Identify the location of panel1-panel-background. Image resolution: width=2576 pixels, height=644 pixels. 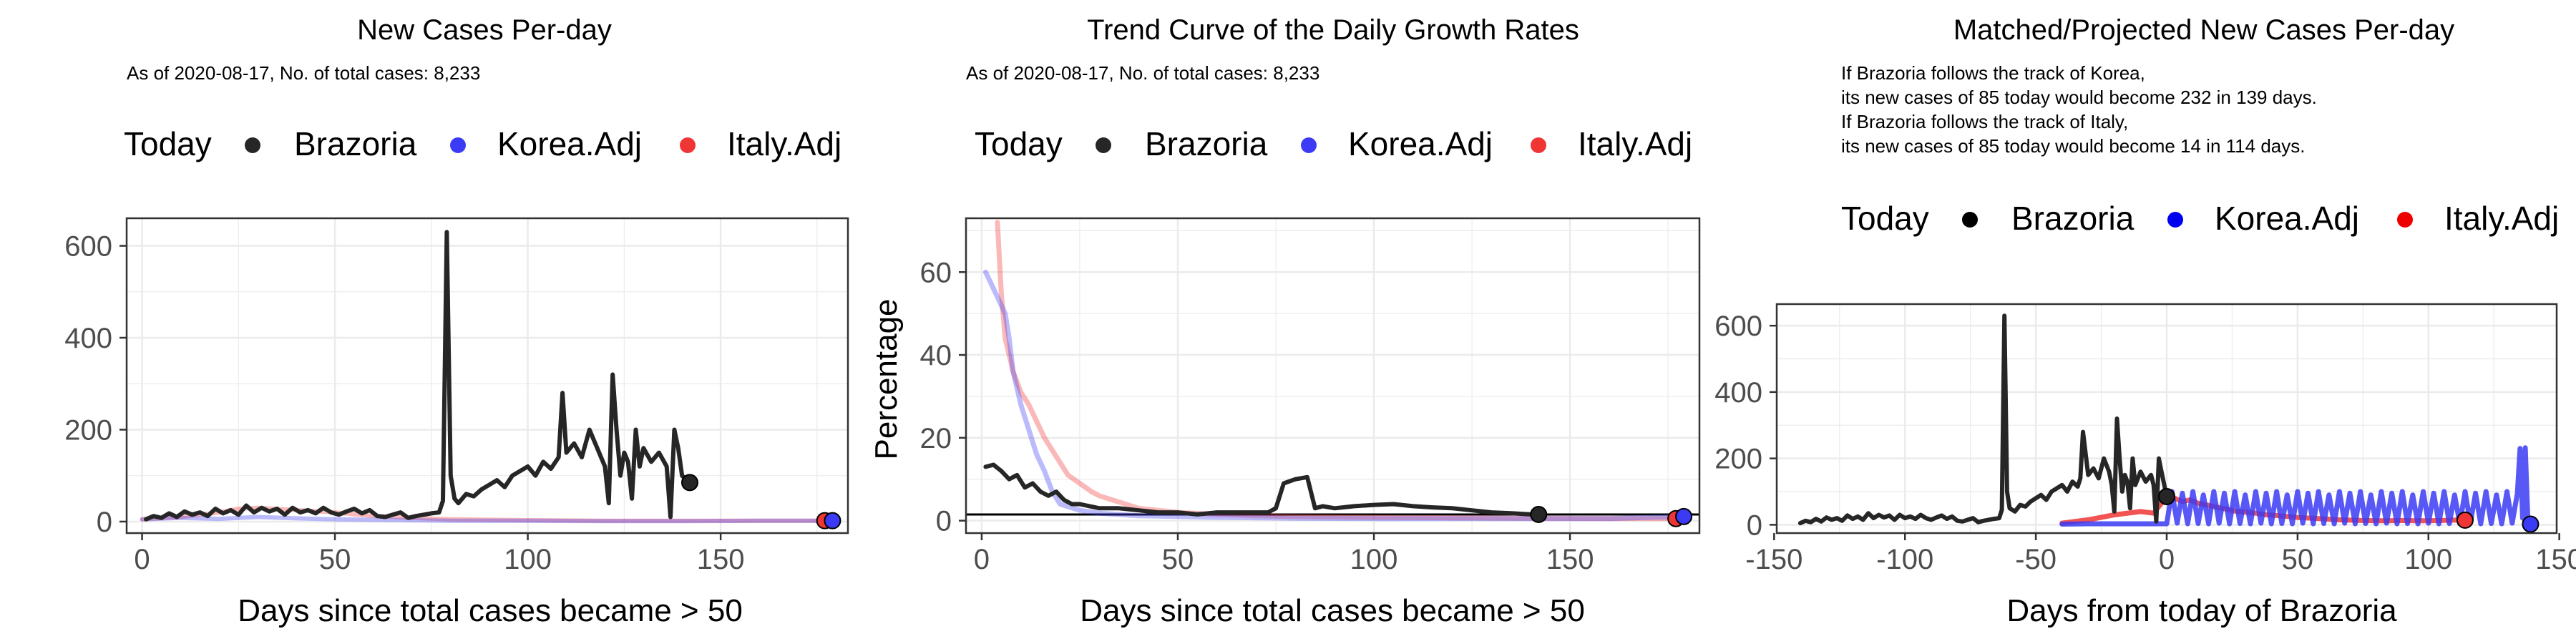
(487, 375).